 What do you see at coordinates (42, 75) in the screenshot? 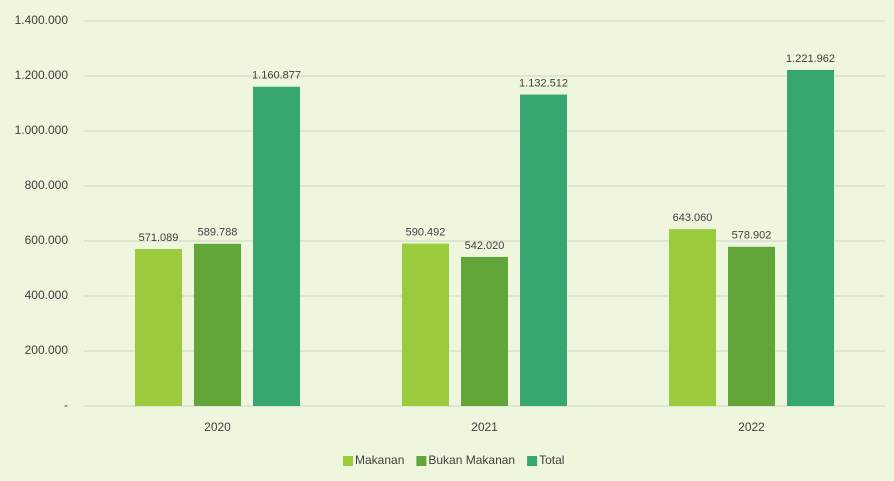
I see `y-tick-label: 1.200.000` at bounding box center [42, 75].